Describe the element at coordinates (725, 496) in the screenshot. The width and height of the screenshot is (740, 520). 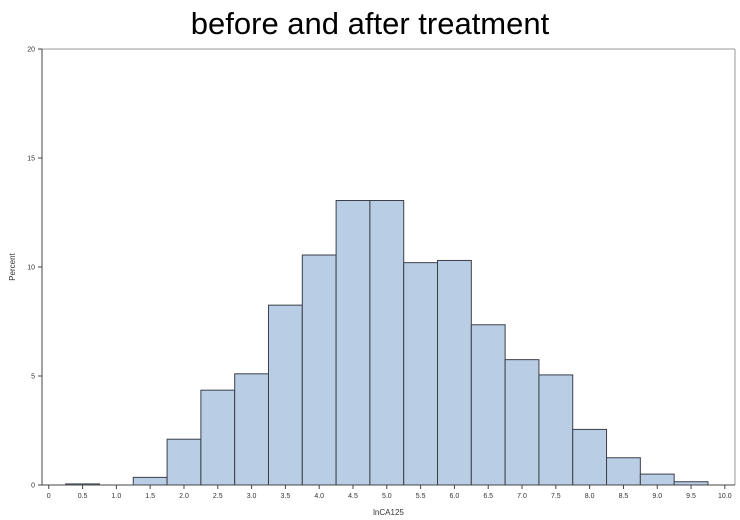
I see `x-tick-label-20: 10.0` at that location.